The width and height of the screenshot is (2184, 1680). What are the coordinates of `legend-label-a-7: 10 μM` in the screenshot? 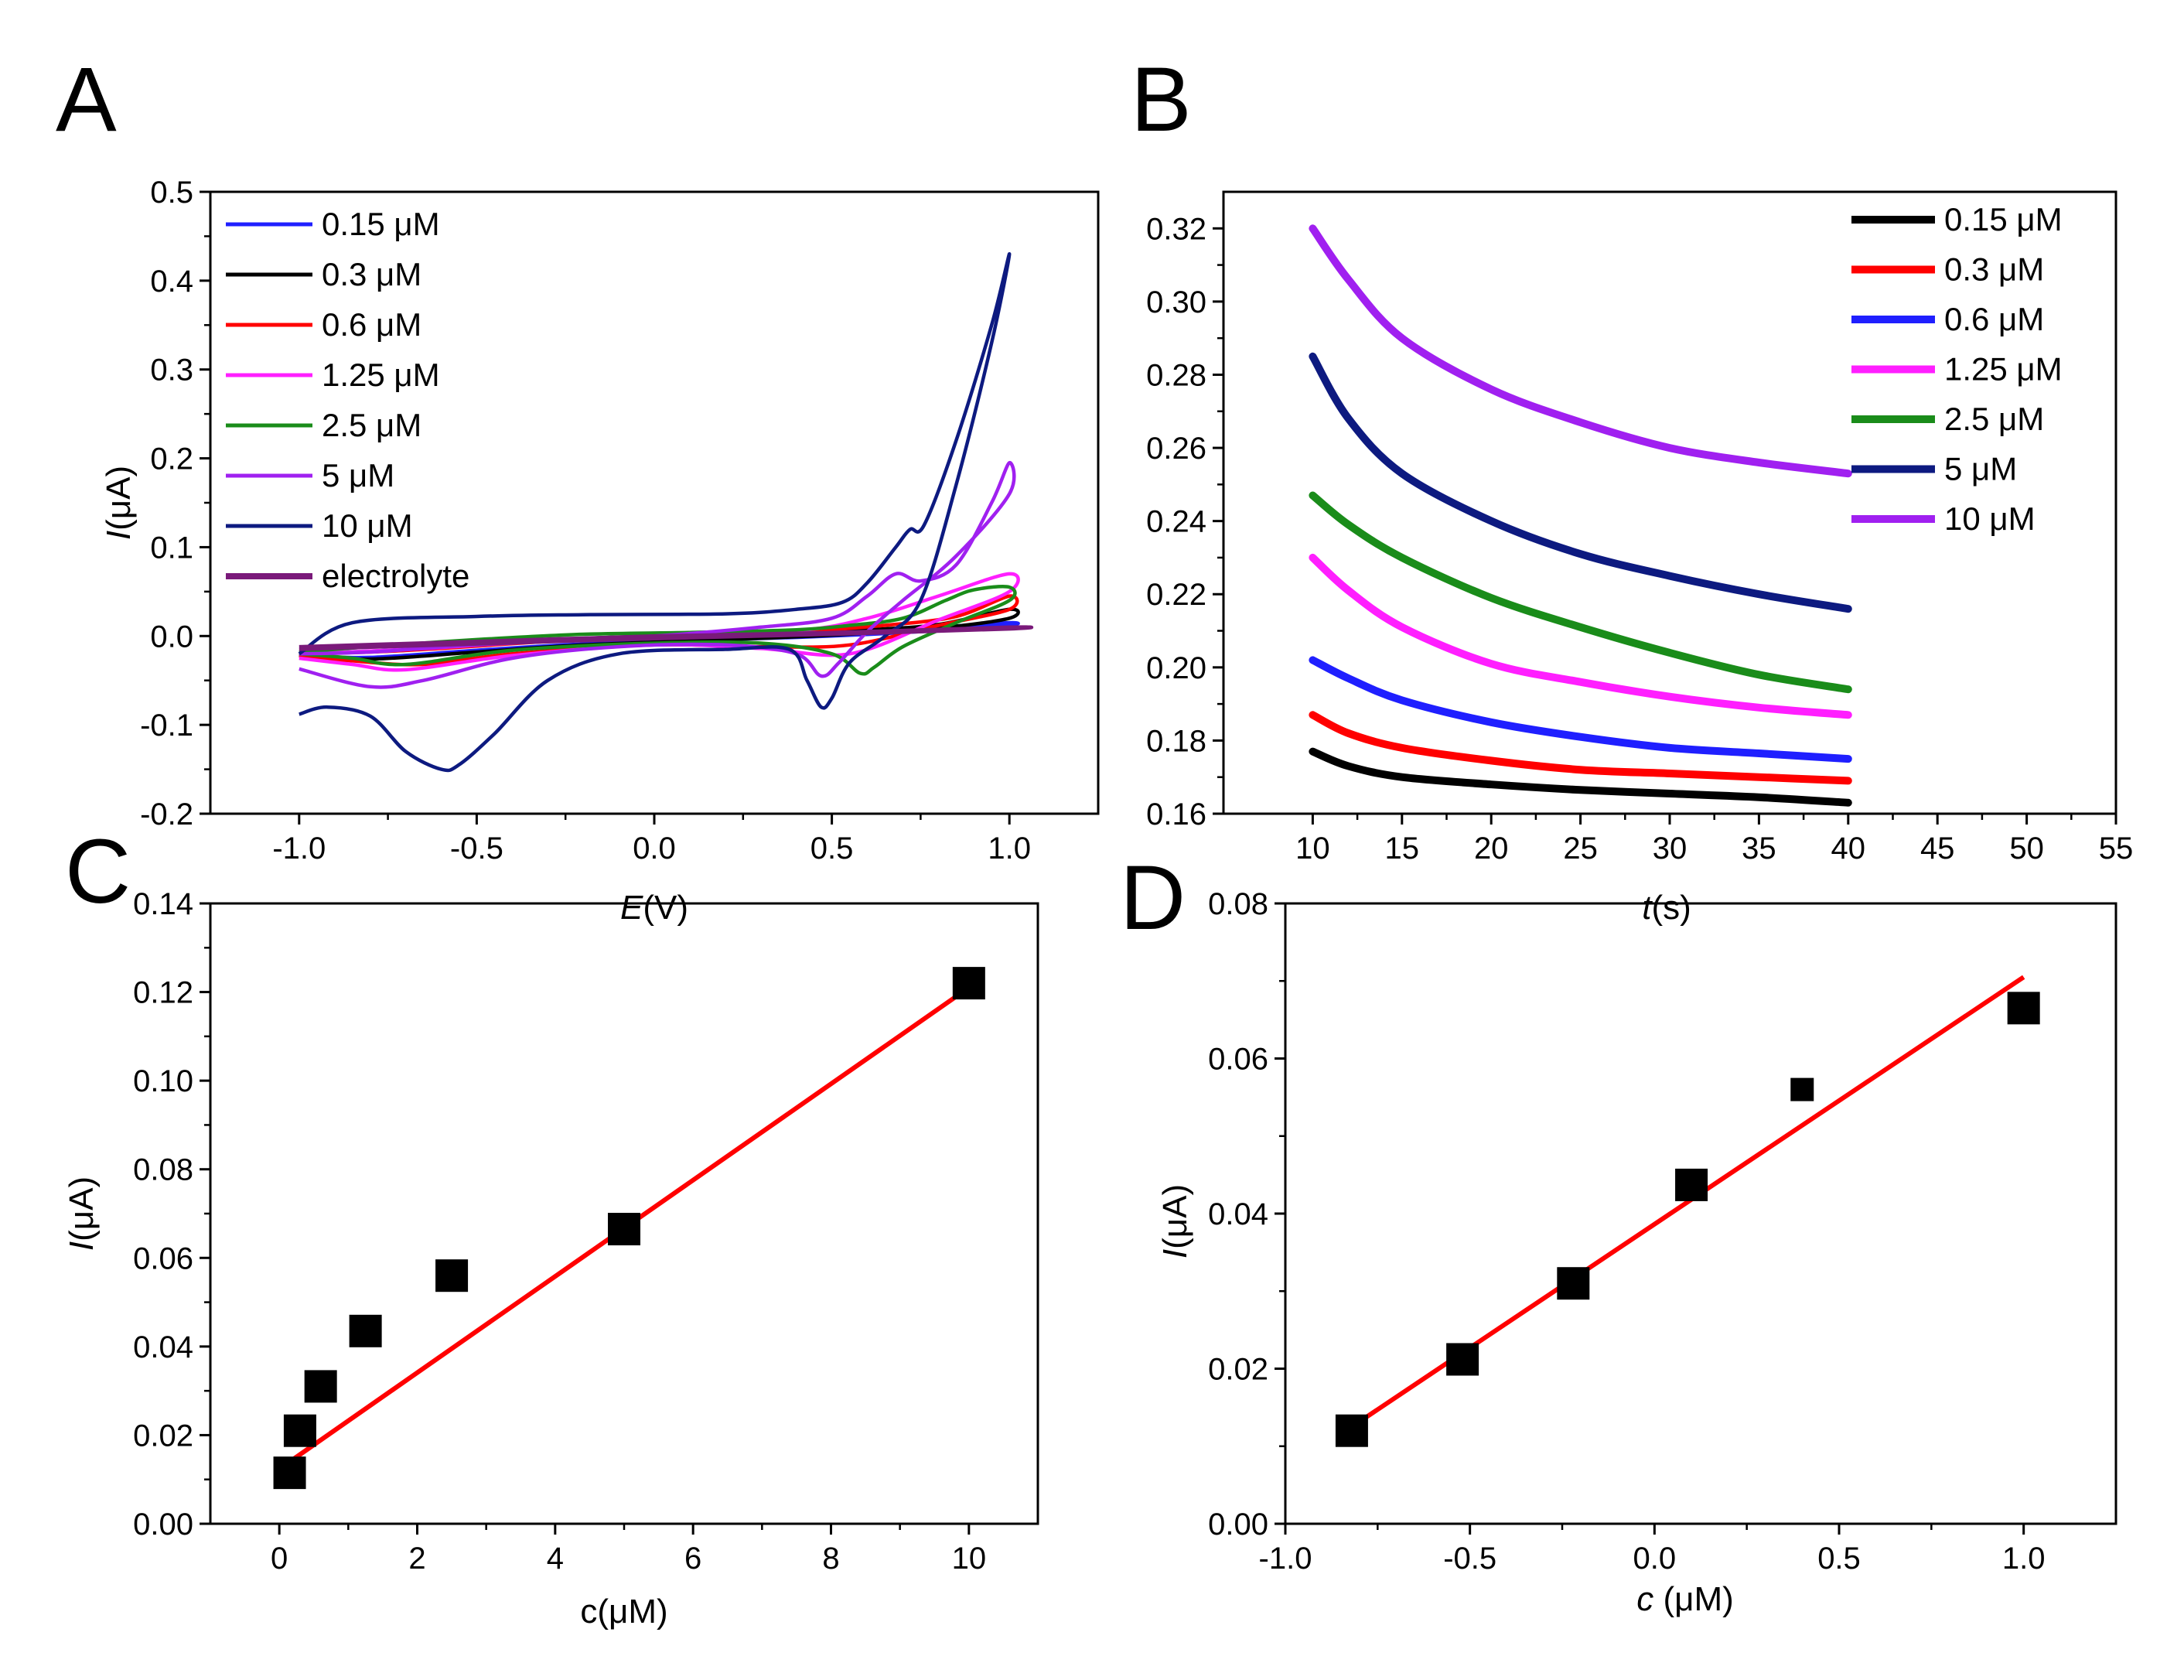 It's located at (368, 525).